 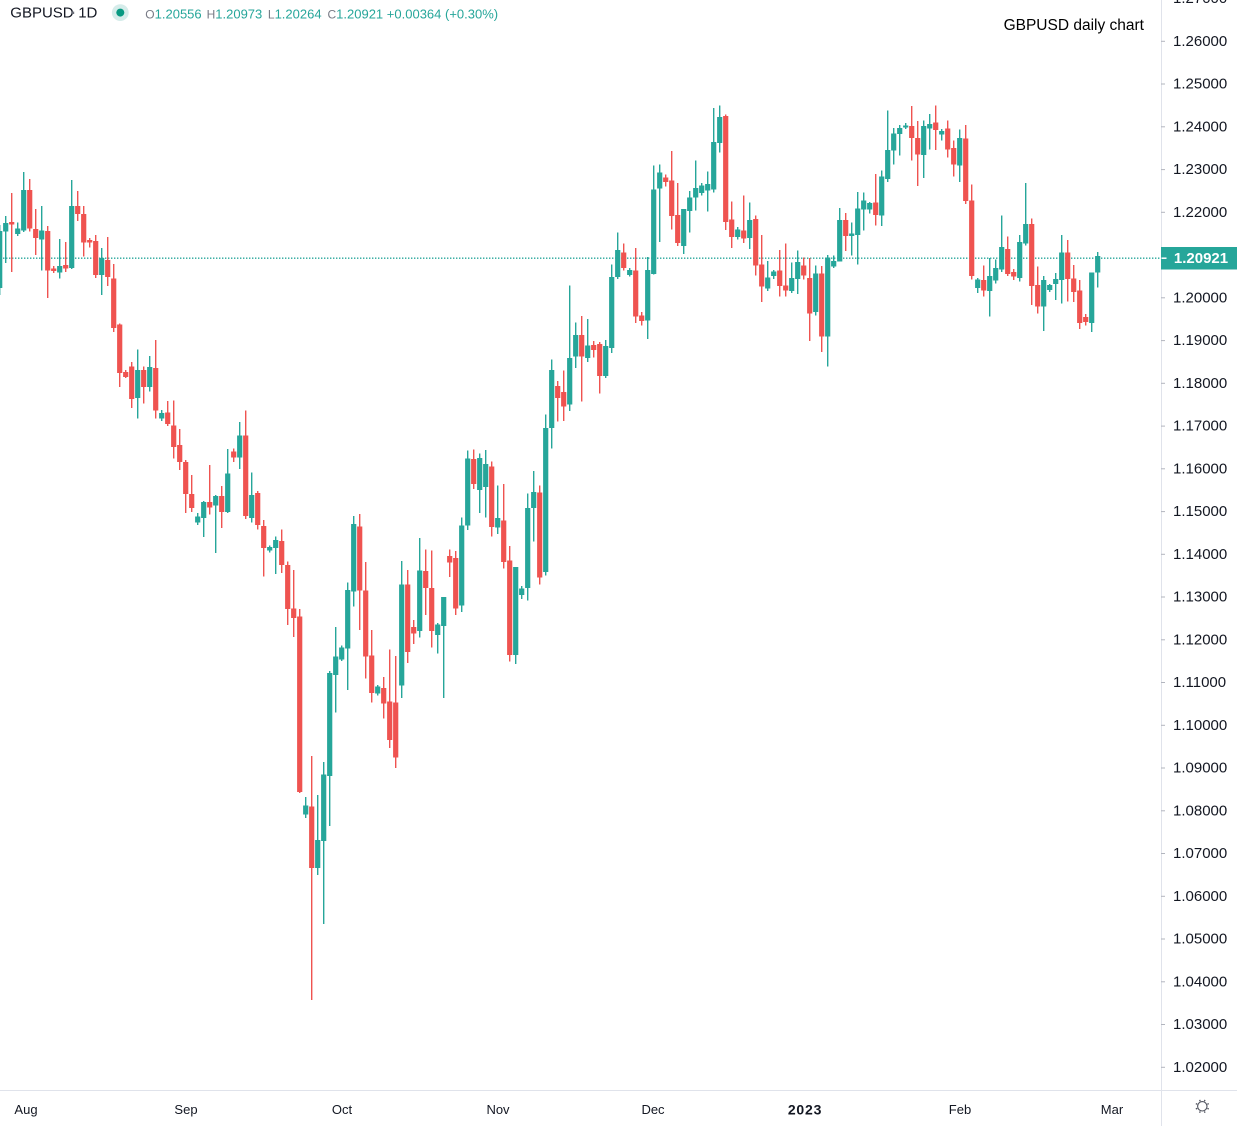 I want to click on svg-text: 1.13000, so click(x=1200, y=597).